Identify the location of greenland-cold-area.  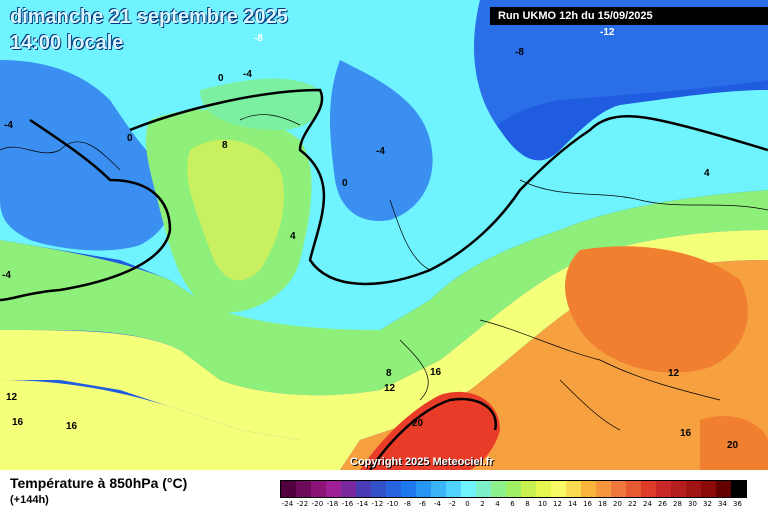
(87, 155).